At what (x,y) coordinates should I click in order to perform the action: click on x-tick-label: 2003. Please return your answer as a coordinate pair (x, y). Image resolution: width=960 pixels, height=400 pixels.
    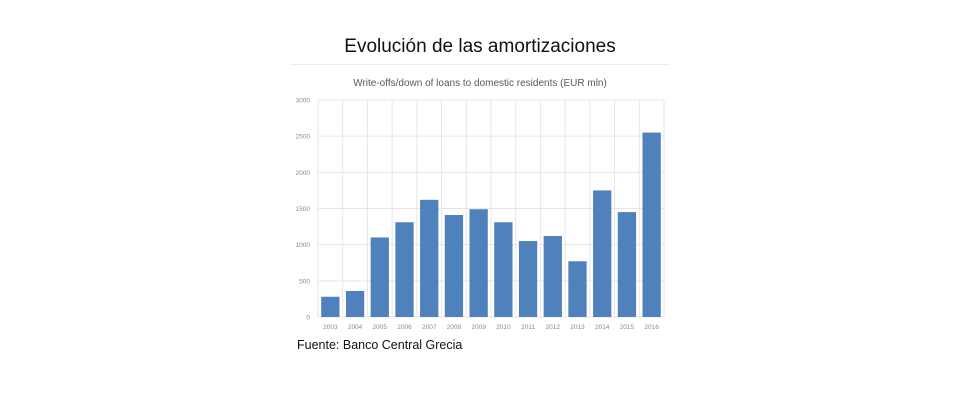
    Looking at the image, I should click on (330, 327).